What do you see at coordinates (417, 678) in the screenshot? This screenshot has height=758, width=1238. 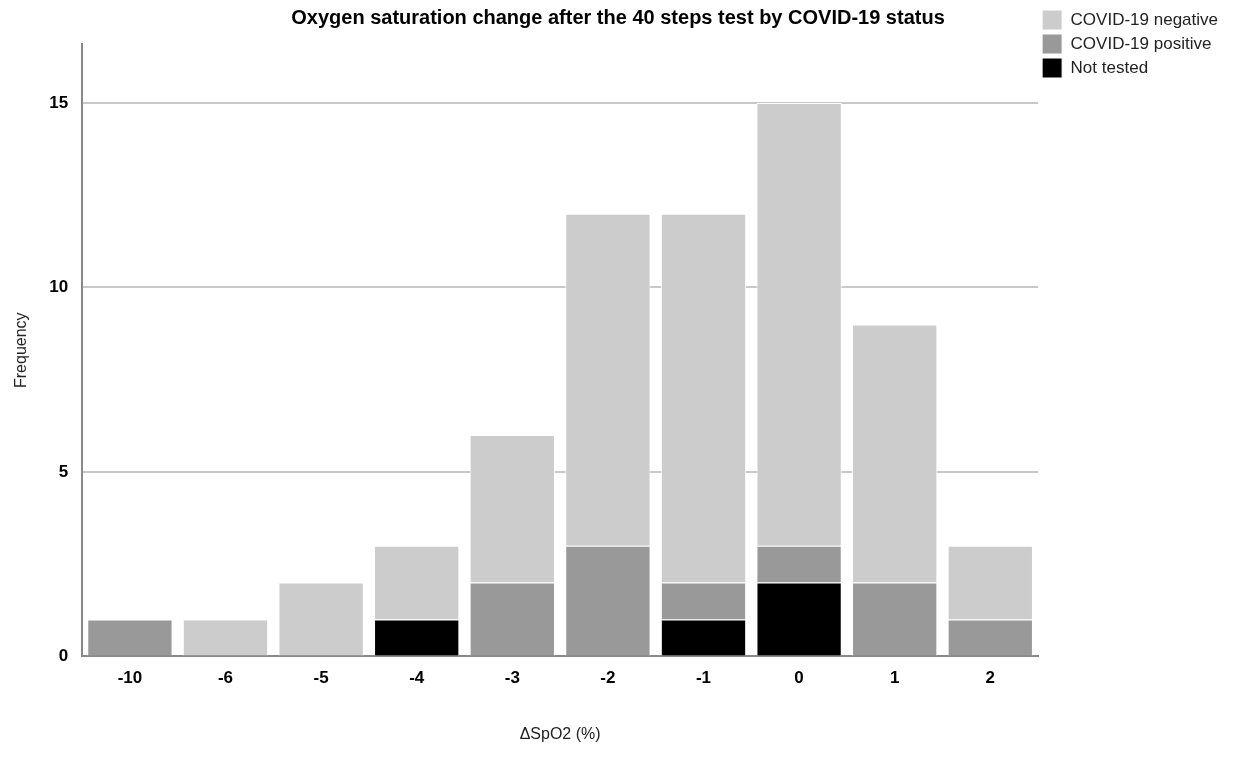 I see `x-tick-label: -4` at bounding box center [417, 678].